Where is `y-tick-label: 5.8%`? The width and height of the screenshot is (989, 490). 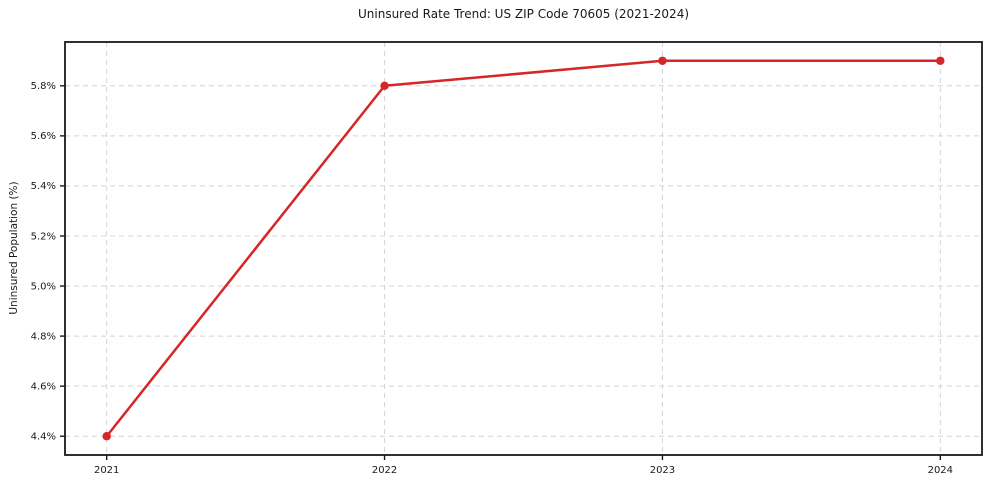
y-tick-label: 5.8% is located at coordinates (43, 86).